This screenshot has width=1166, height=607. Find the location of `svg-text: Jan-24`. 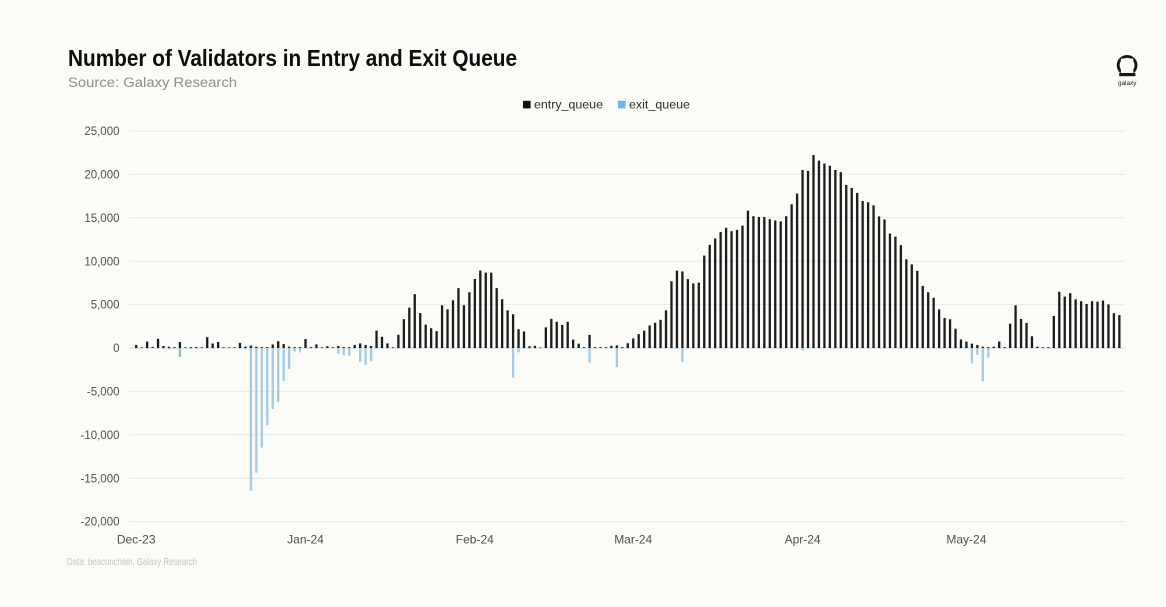

svg-text: Jan-24 is located at coordinates (305, 540).